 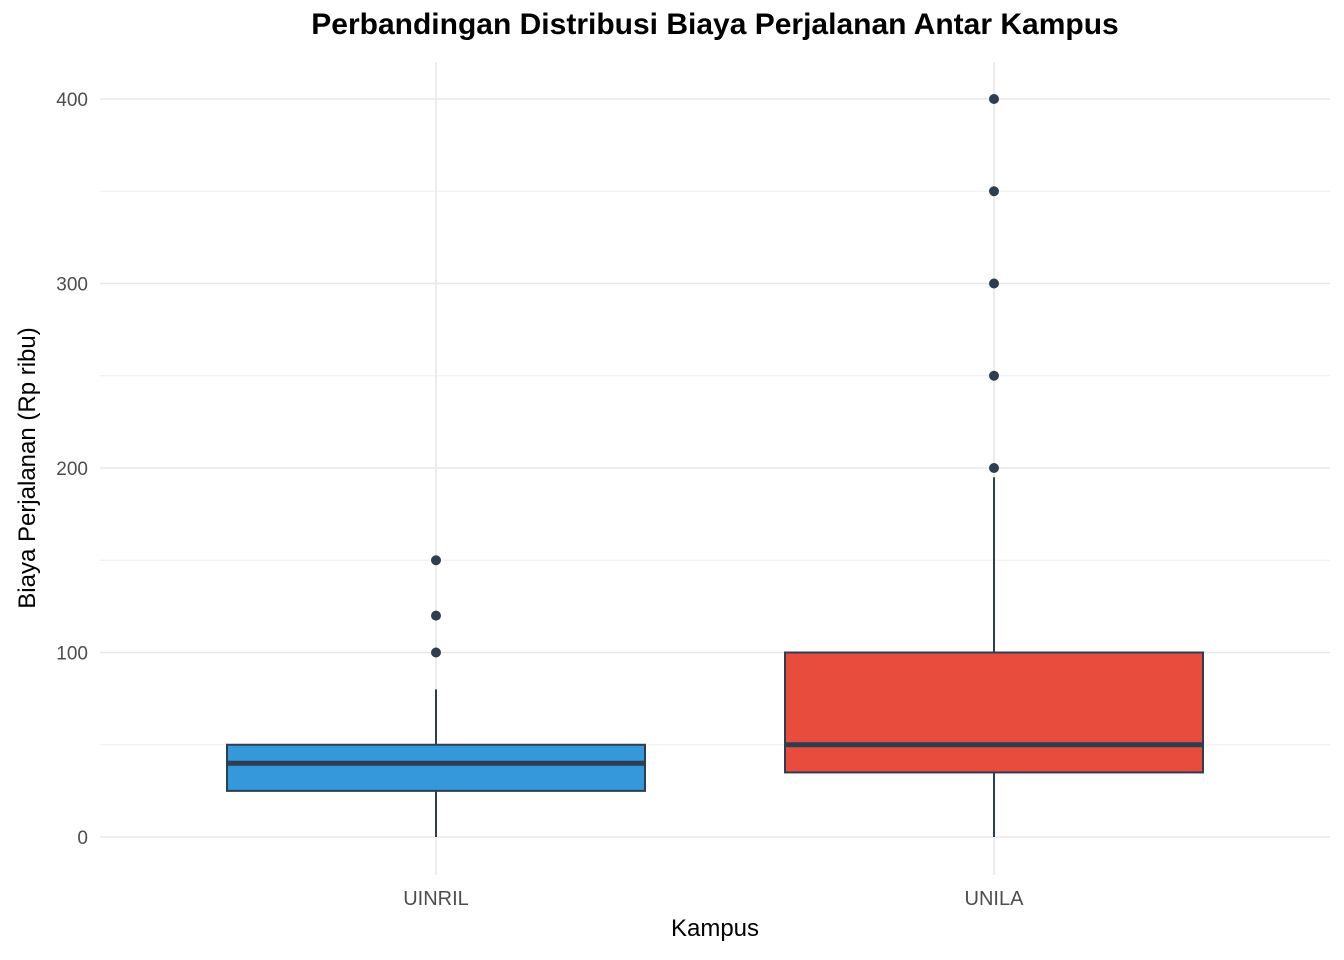 What do you see at coordinates (715, 928) in the screenshot?
I see `x-axis-label: Kampus` at bounding box center [715, 928].